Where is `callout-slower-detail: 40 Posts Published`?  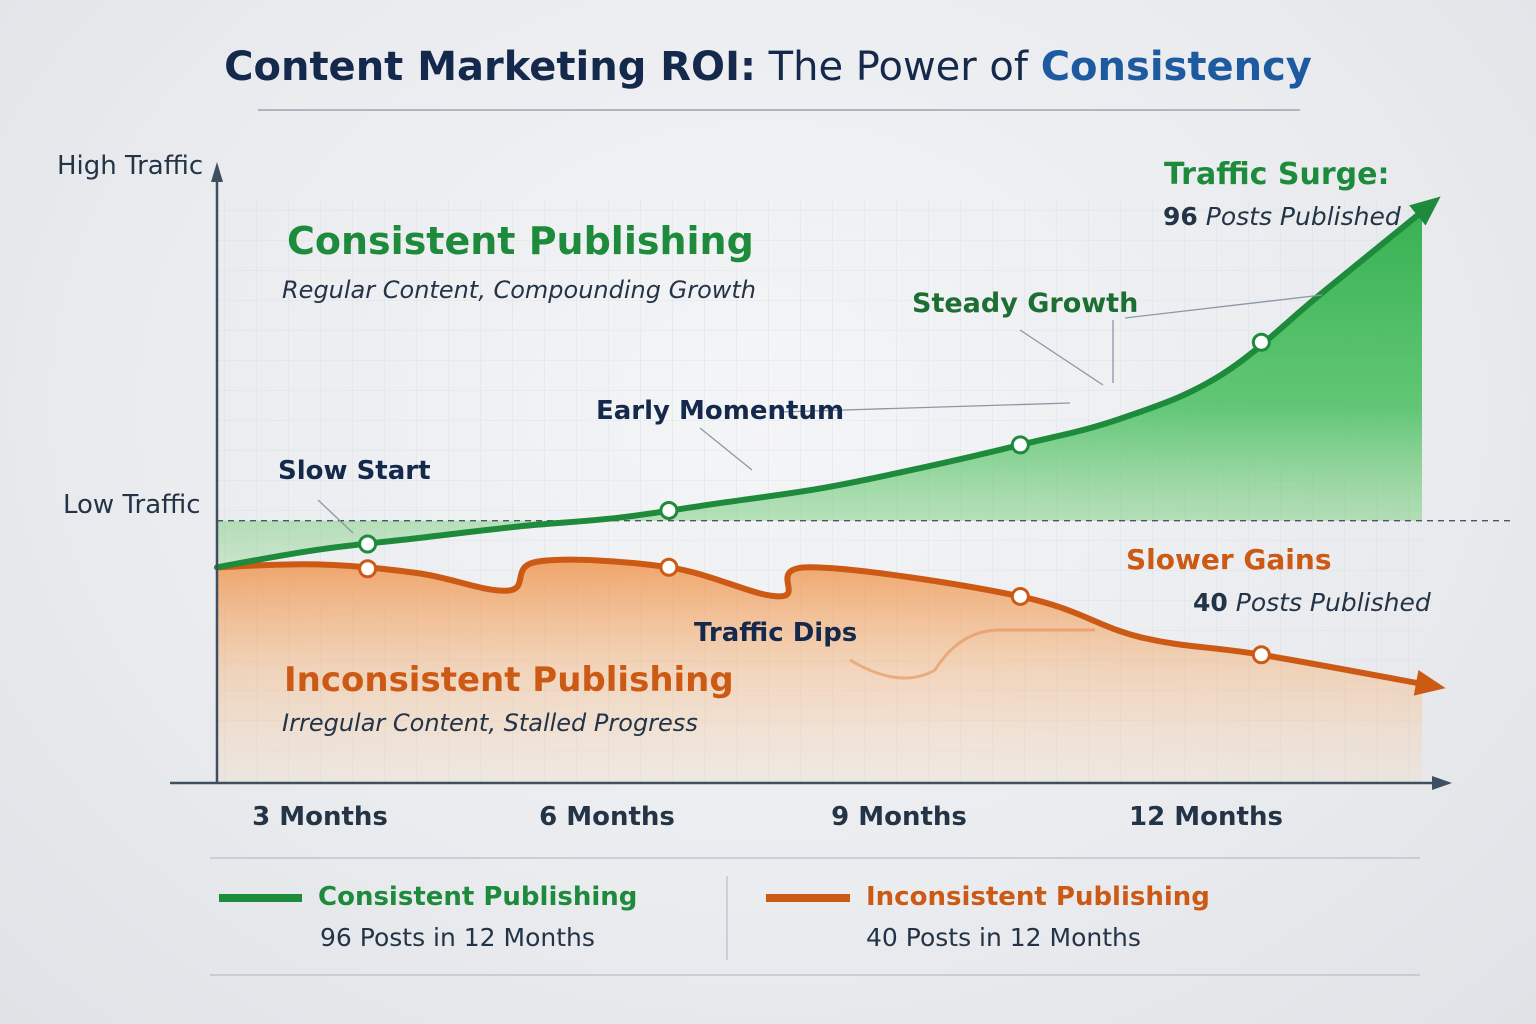 callout-slower-detail: 40 Posts Published is located at coordinates (1312, 602).